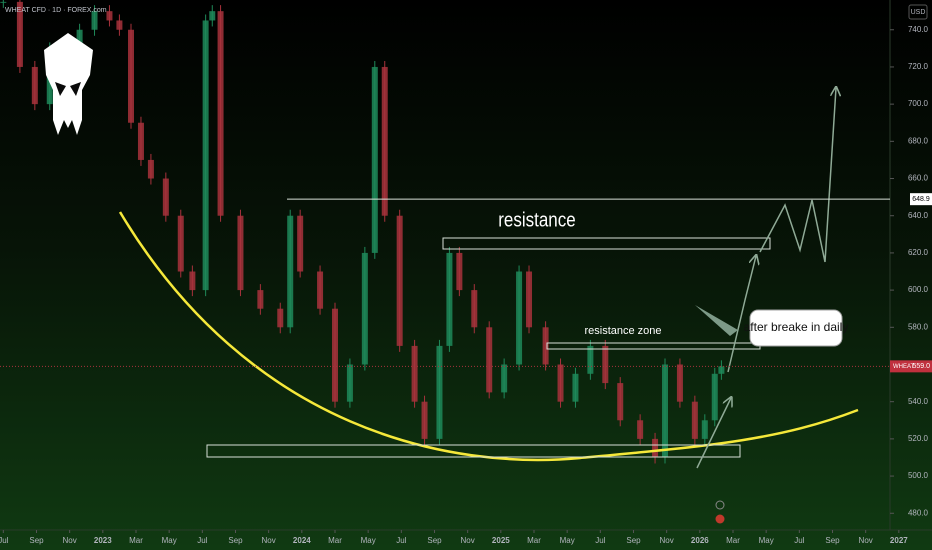  Describe the element at coordinates (918, 29) in the screenshot. I see `y-tick-label: 740.0` at that location.